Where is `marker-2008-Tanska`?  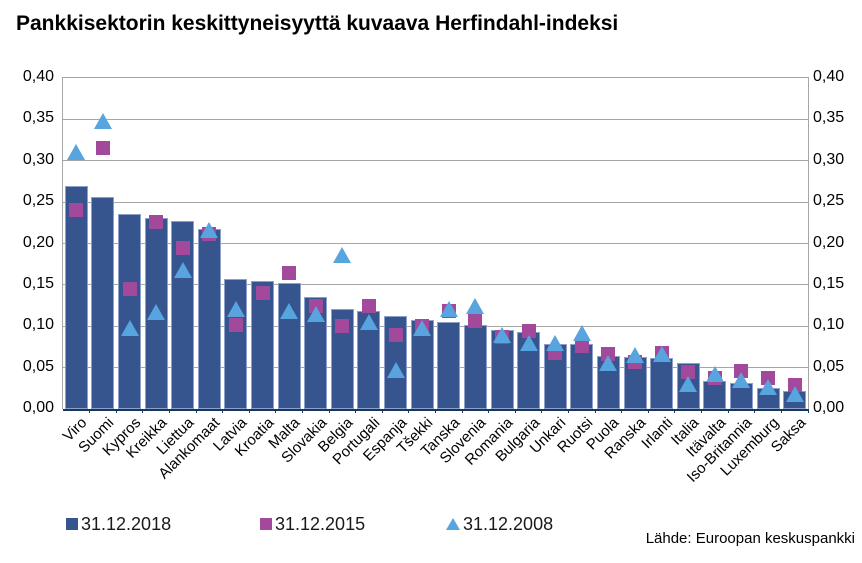
marker-2008-Tanska is located at coordinates (448, 308).